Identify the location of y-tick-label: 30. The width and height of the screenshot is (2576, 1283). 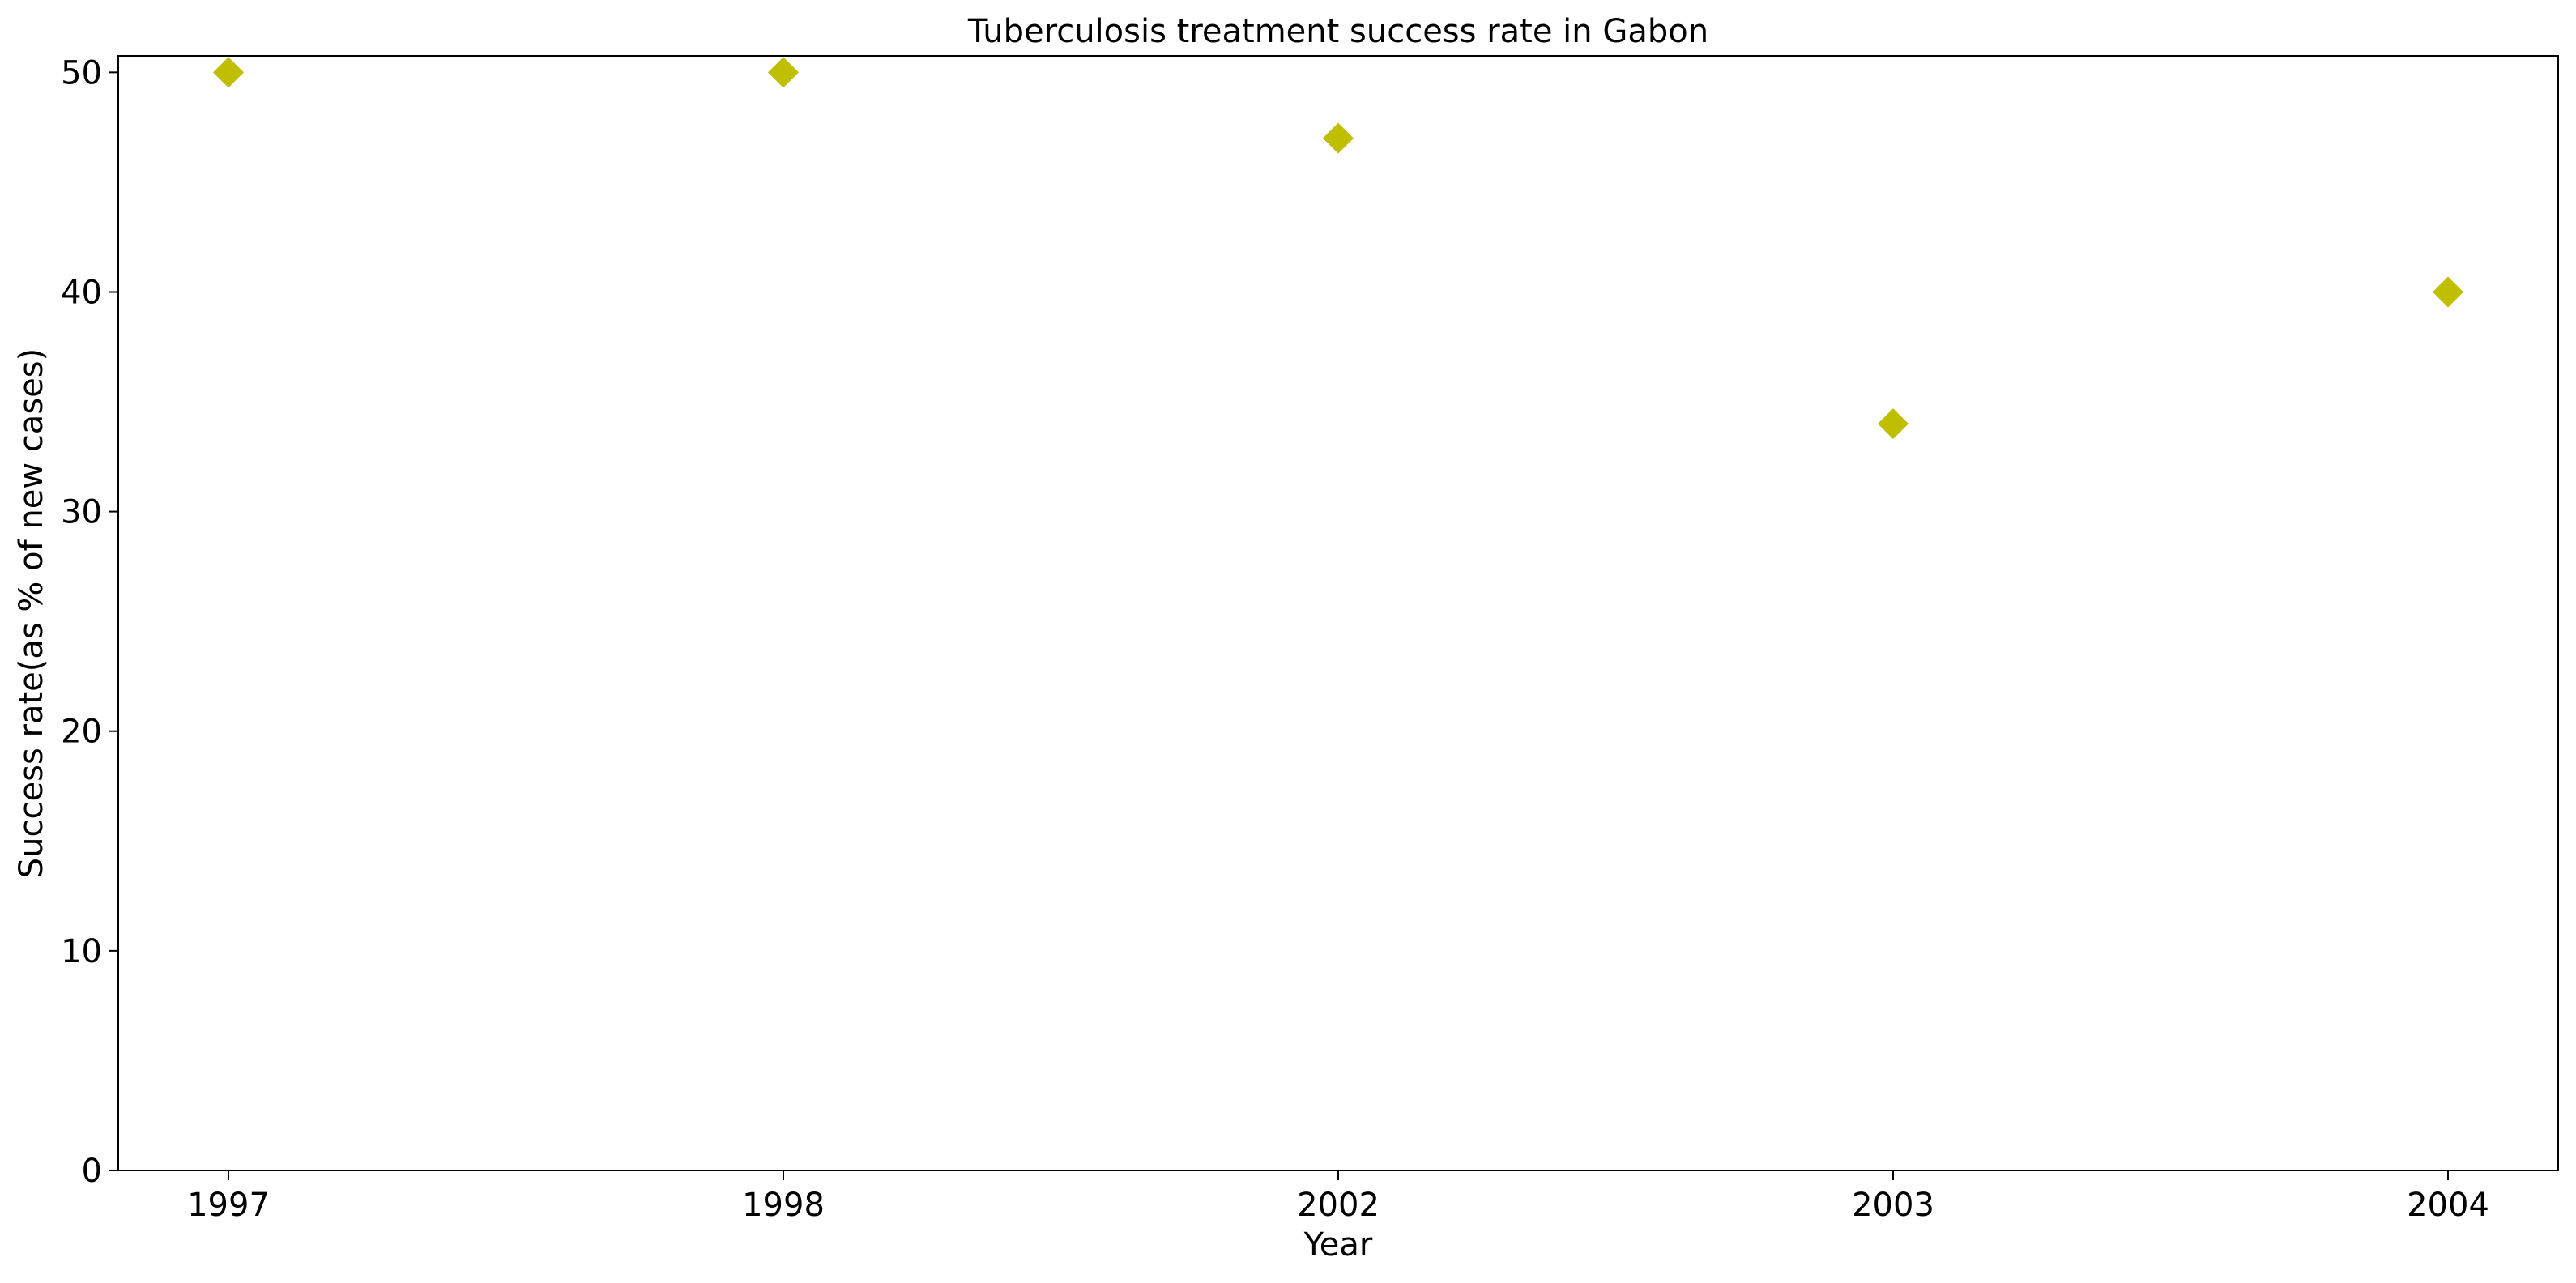
(81, 513).